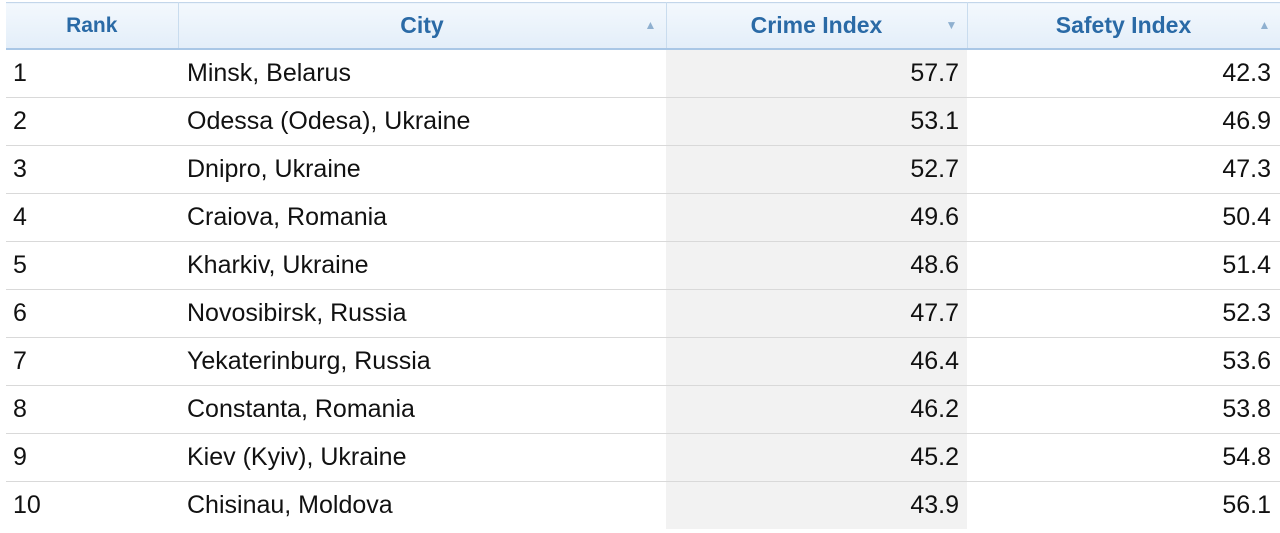 The image size is (1280, 533). I want to click on table-row: 8 Constanta, Romania 46.2 53.8, so click(643, 409).